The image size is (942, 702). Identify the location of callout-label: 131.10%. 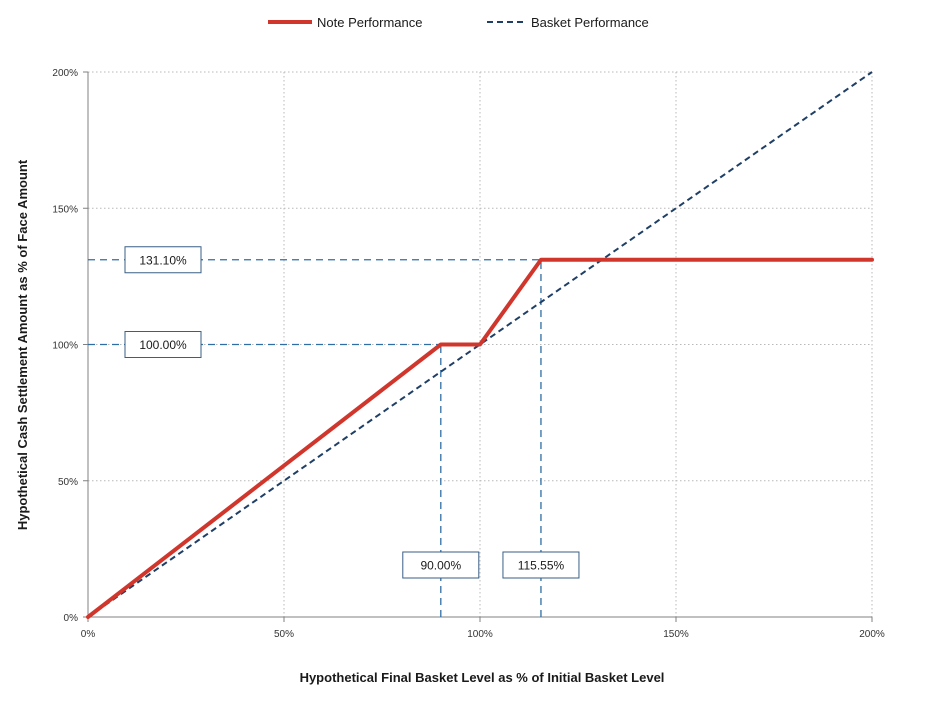
(163, 260).